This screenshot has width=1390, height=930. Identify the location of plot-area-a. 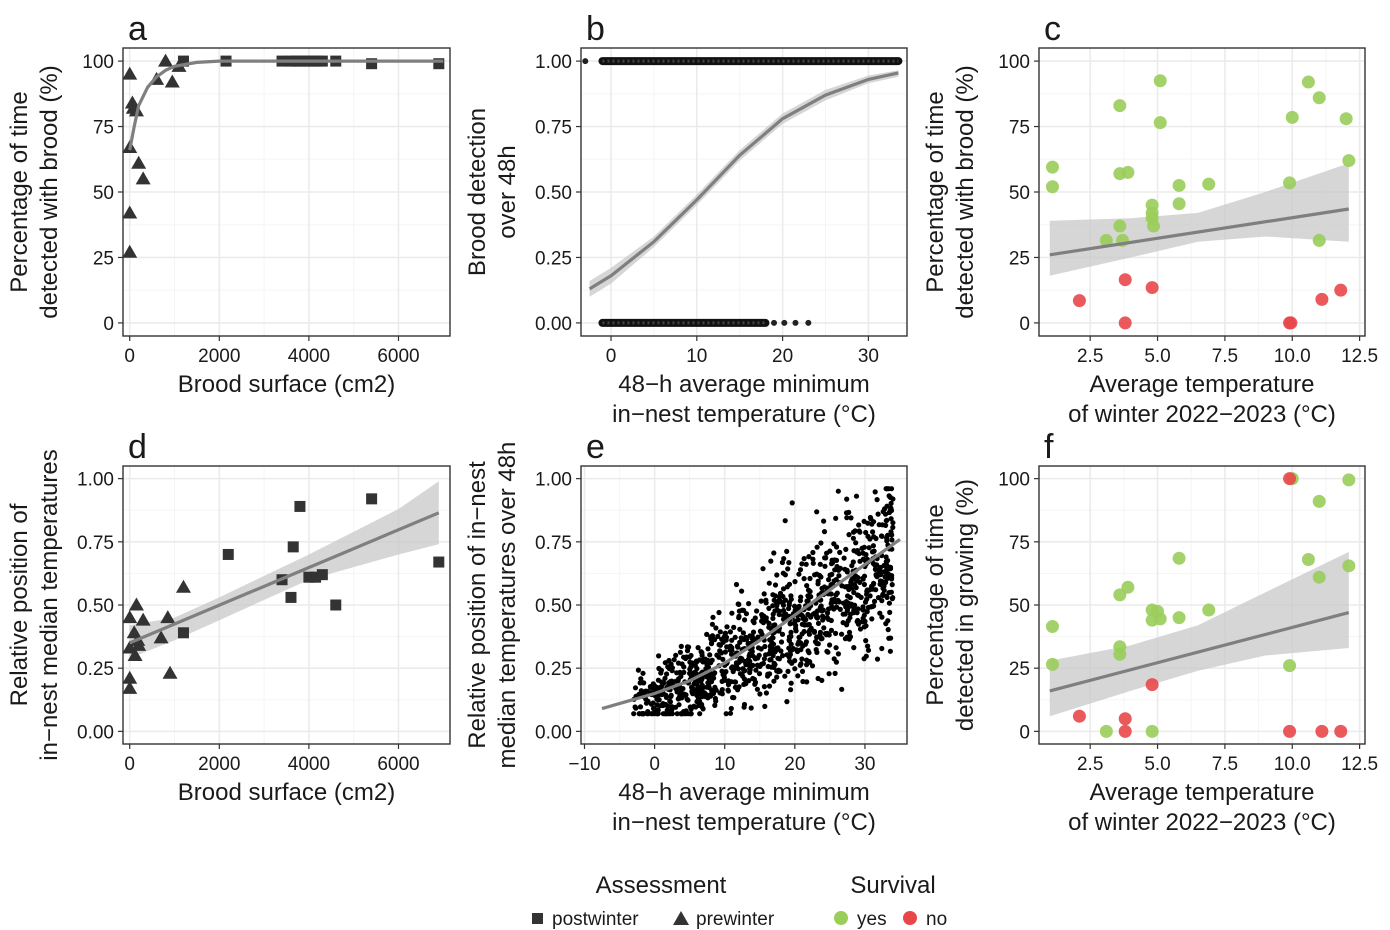
(284, 155).